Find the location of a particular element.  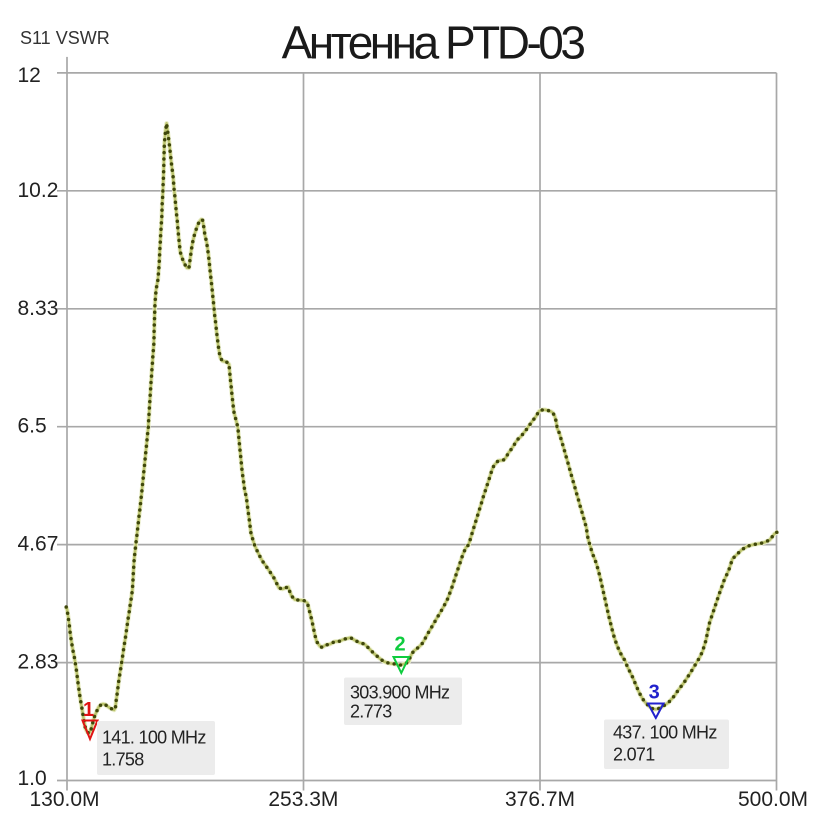

svg-text: 2.83 is located at coordinates (38, 662).